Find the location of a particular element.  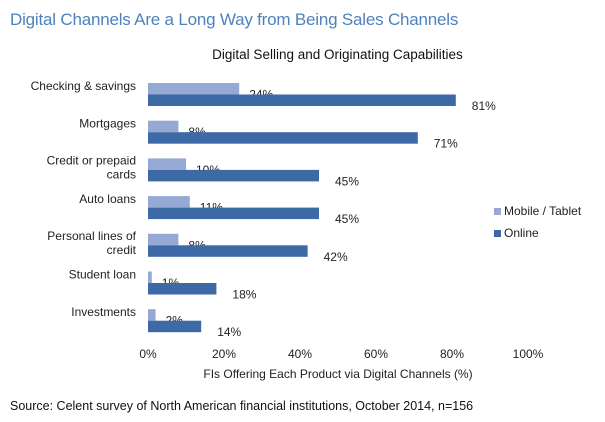

category-label-line: Investments is located at coordinates (103, 312).